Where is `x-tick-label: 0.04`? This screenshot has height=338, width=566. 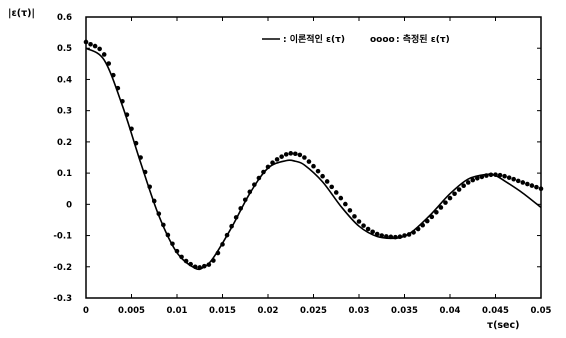
x-tick-label: 0.04 is located at coordinates (450, 311).